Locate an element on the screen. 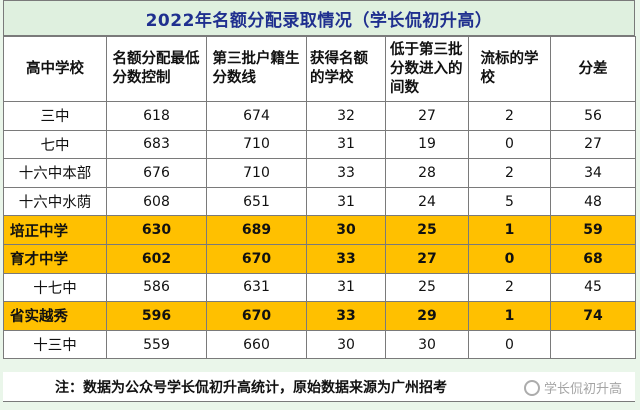 The width and height of the screenshot is (640, 410). table-row: 十六中水荫 608 651 31 24 5 48 is located at coordinates (319, 201).